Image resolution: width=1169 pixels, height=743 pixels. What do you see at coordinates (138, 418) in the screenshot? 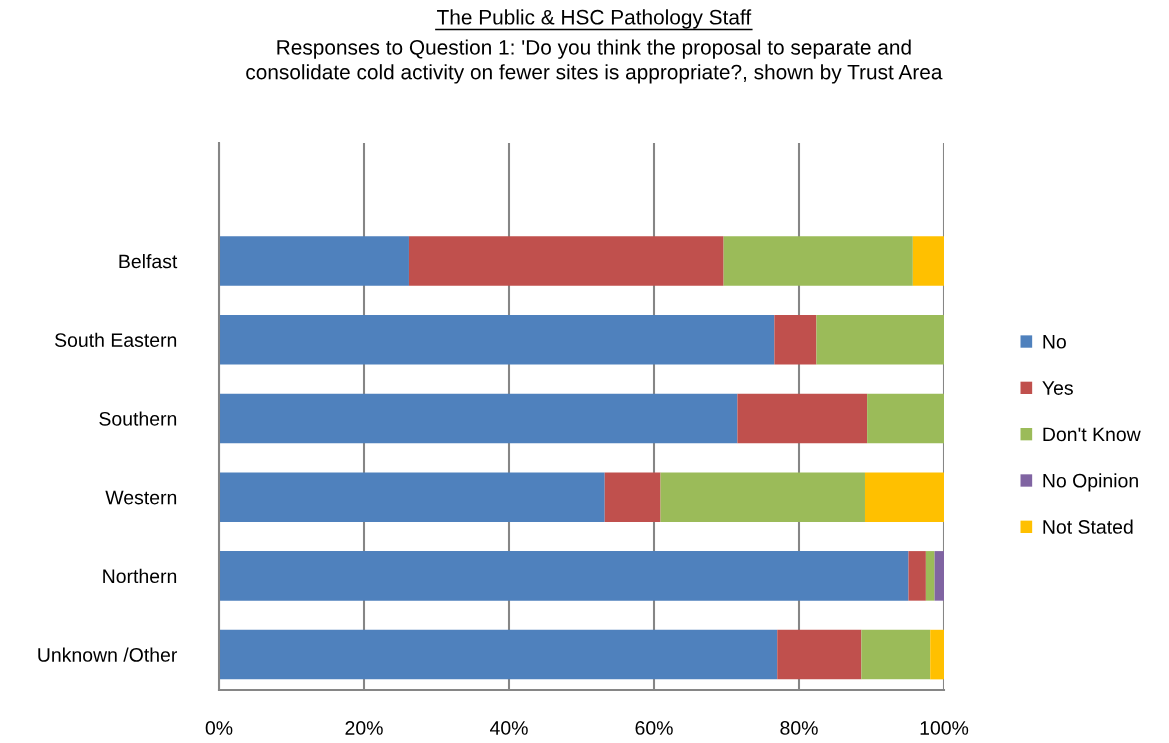
I see `y-tick-label: Southern` at bounding box center [138, 418].